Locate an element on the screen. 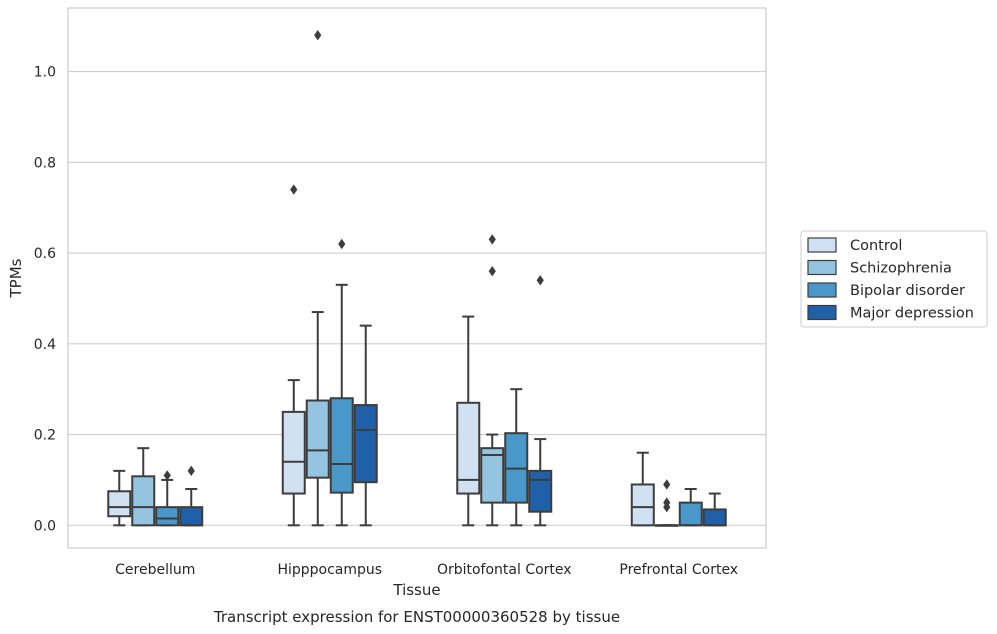 Image resolution: width=997 pixels, height=634 pixels. legend-label: Bipolar disorder is located at coordinates (907, 291).